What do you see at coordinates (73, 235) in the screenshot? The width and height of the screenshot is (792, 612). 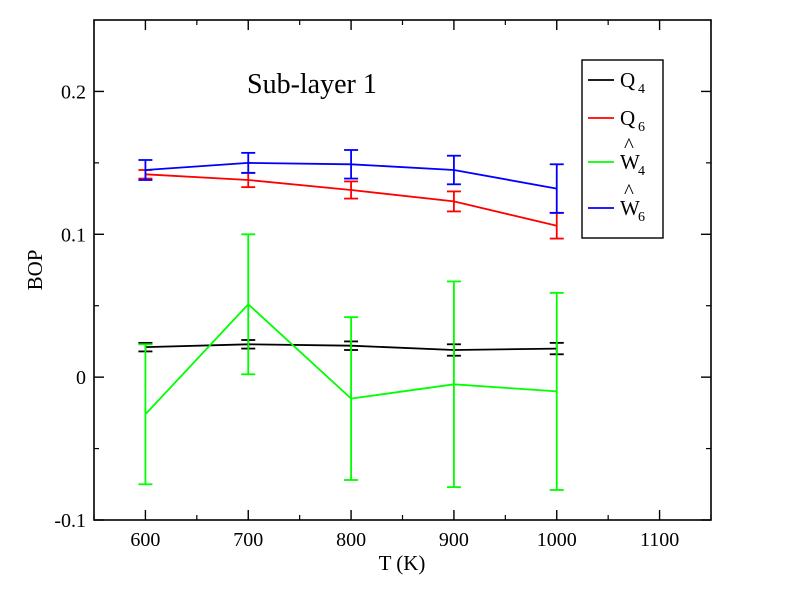 I see `y-tick-label: 0.1` at bounding box center [73, 235].